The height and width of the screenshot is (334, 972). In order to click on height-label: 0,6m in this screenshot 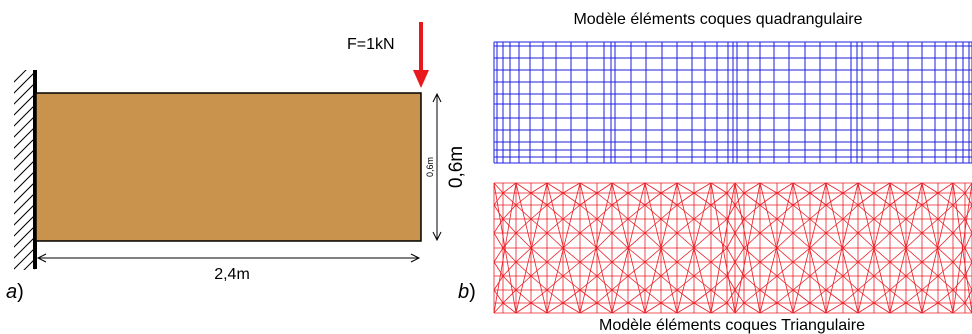, I will do `click(456, 167)`.